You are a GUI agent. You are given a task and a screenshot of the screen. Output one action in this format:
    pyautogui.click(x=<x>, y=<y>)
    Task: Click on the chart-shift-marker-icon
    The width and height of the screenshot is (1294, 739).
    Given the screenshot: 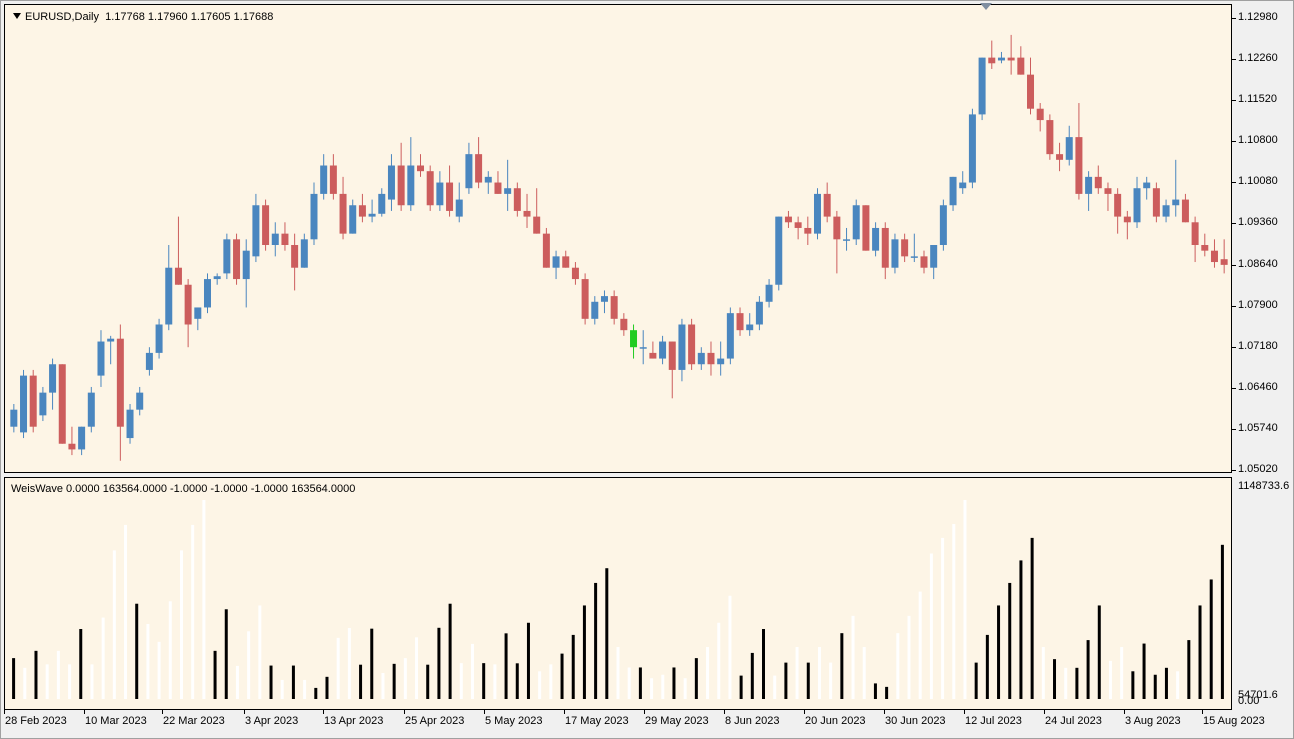 What is the action you would take?
    pyautogui.click(x=986, y=6)
    